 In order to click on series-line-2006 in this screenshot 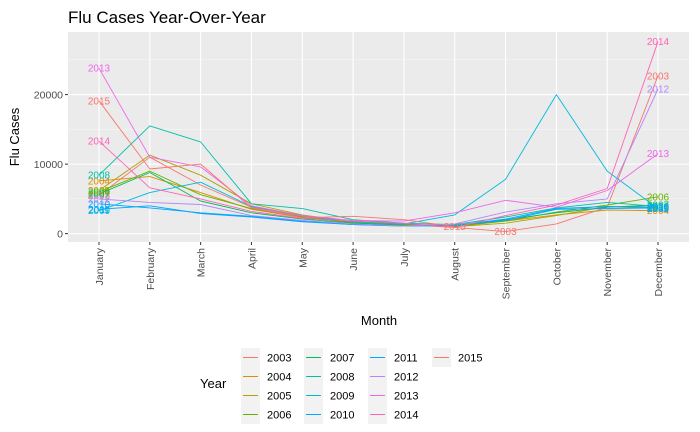, I will do `click(378, 198)`.